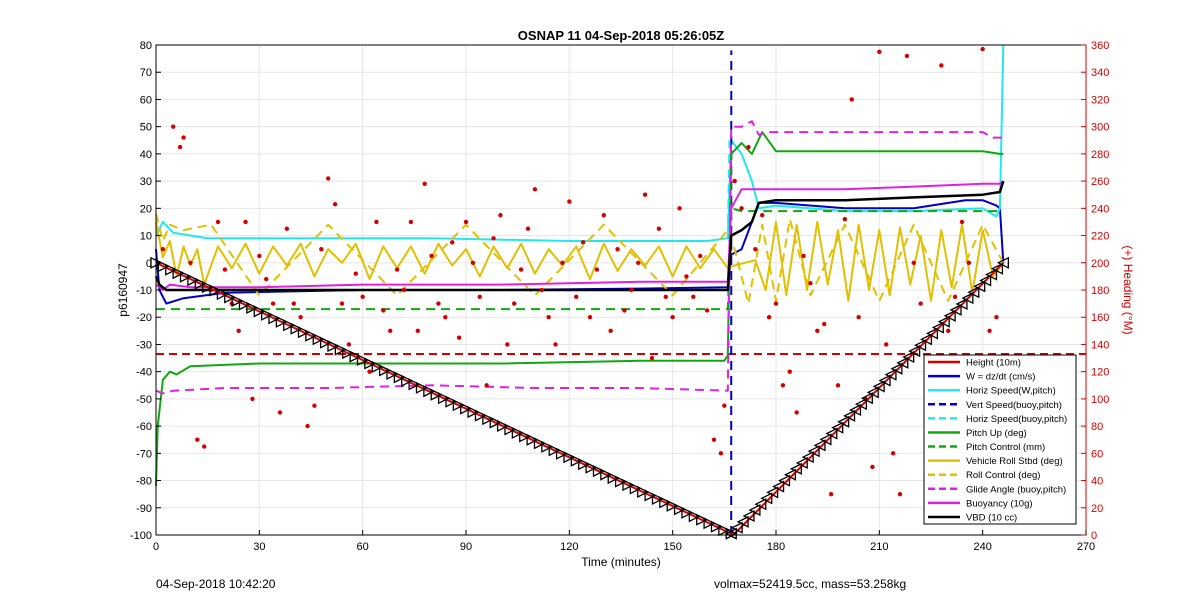  Describe the element at coordinates (146, 100) in the screenshot. I see `y-tick-label: 60` at that location.